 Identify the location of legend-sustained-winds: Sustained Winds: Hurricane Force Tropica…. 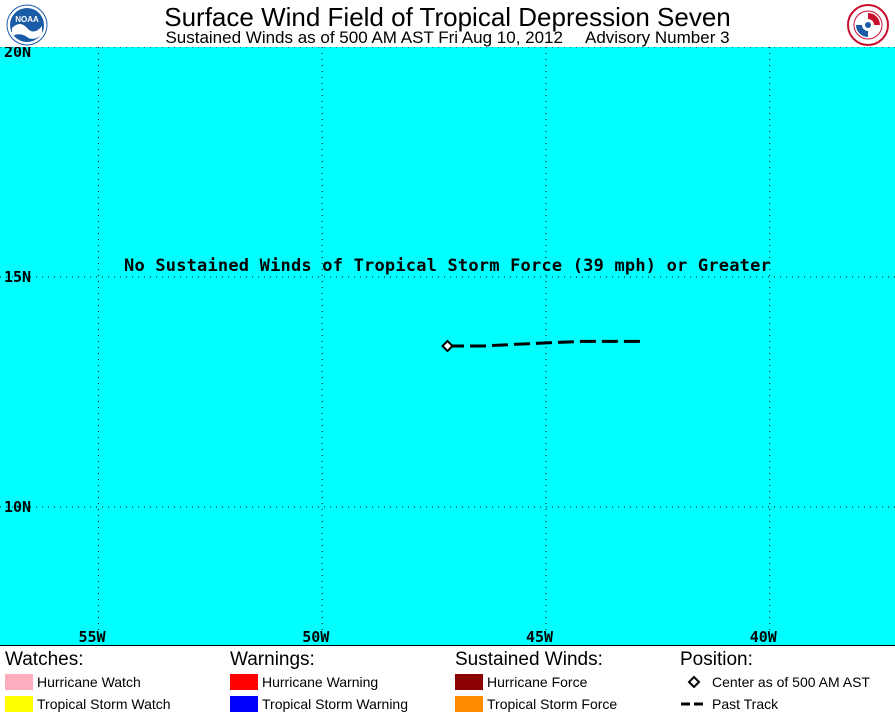
(536, 682).